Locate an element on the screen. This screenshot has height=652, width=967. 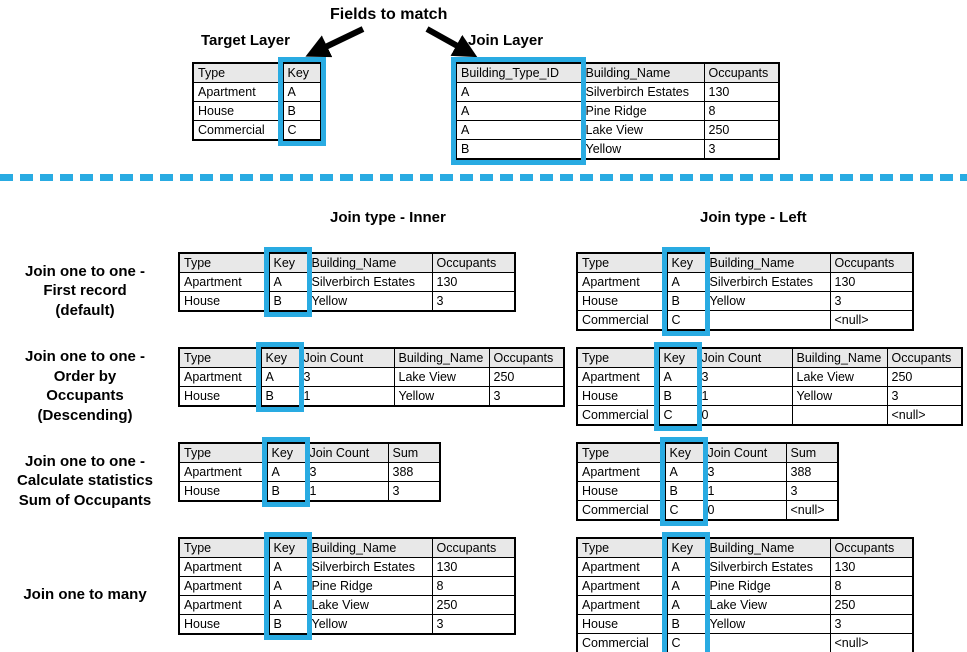
header-row: Type Key is located at coordinates (257, 72).